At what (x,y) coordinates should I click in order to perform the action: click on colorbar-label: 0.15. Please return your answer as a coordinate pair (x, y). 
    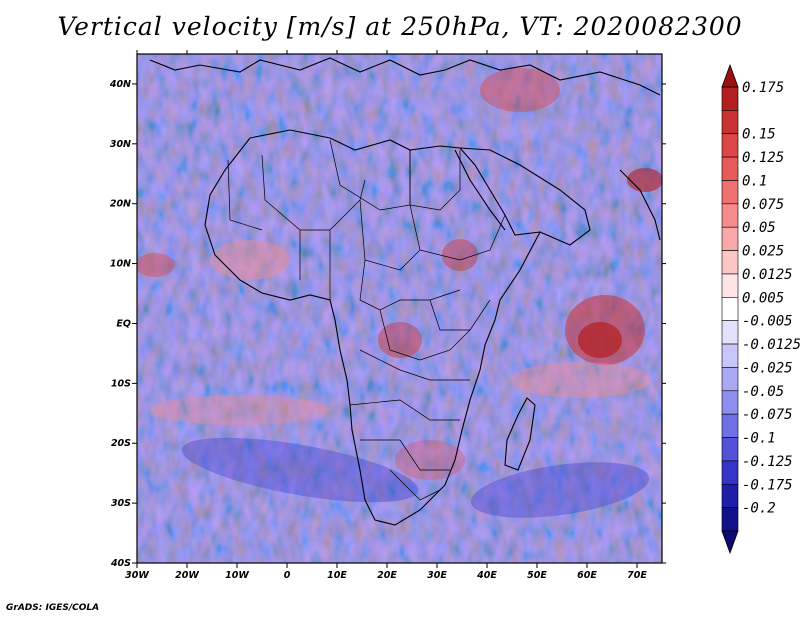
    Looking at the image, I should click on (759, 135).